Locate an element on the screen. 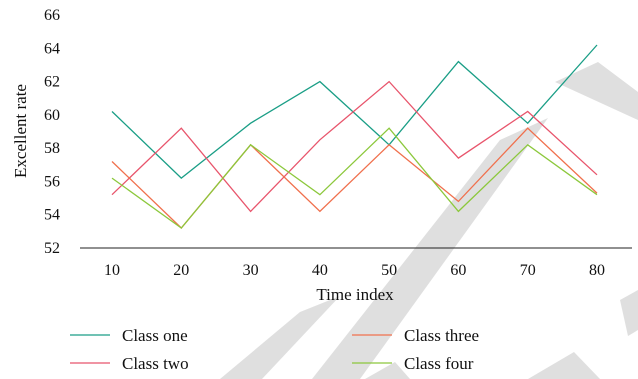 Image resolution: width=638 pixels, height=379 pixels. y-tick-label: 64 is located at coordinates (52, 48).